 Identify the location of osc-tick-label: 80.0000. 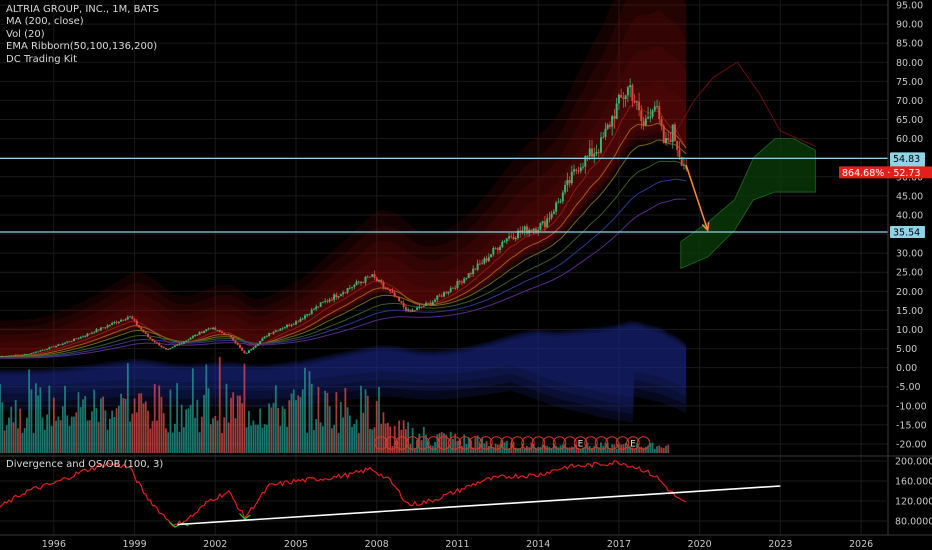
(913, 522).